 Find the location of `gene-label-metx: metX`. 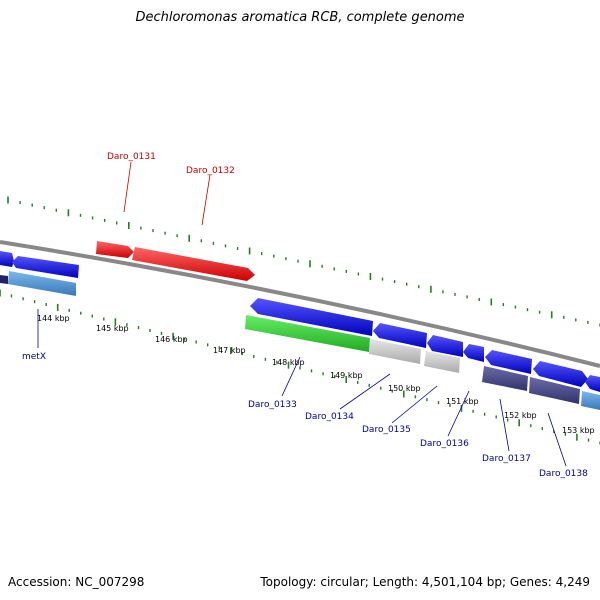

gene-label-metx: metX is located at coordinates (34, 357).